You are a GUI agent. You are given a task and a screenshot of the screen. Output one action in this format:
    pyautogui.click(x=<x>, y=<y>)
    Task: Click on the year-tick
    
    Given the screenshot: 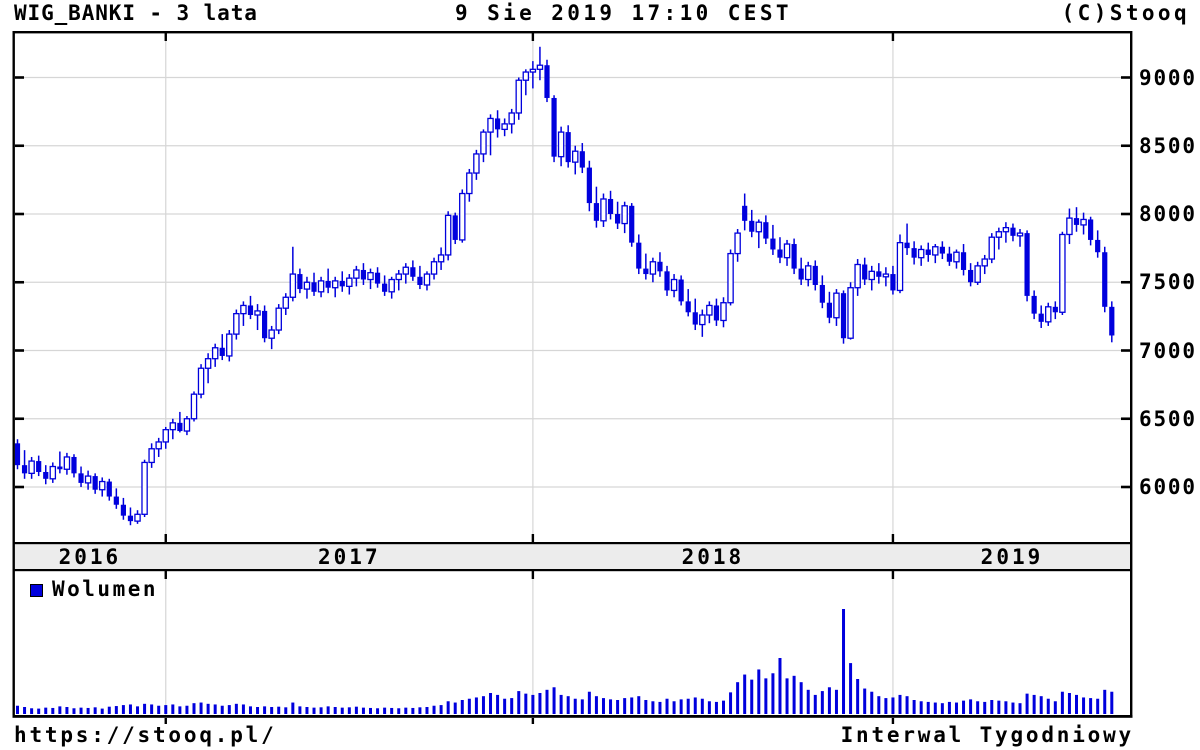 What is the action you would take?
    pyautogui.click(x=533, y=721)
    